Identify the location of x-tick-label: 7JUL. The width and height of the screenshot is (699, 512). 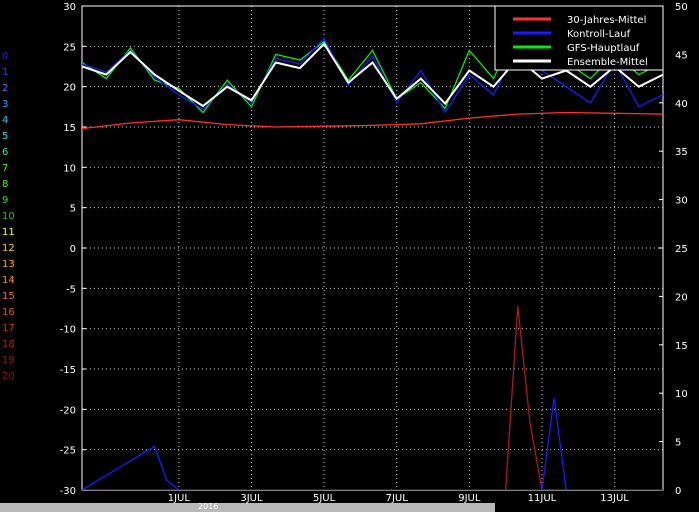
(397, 498).